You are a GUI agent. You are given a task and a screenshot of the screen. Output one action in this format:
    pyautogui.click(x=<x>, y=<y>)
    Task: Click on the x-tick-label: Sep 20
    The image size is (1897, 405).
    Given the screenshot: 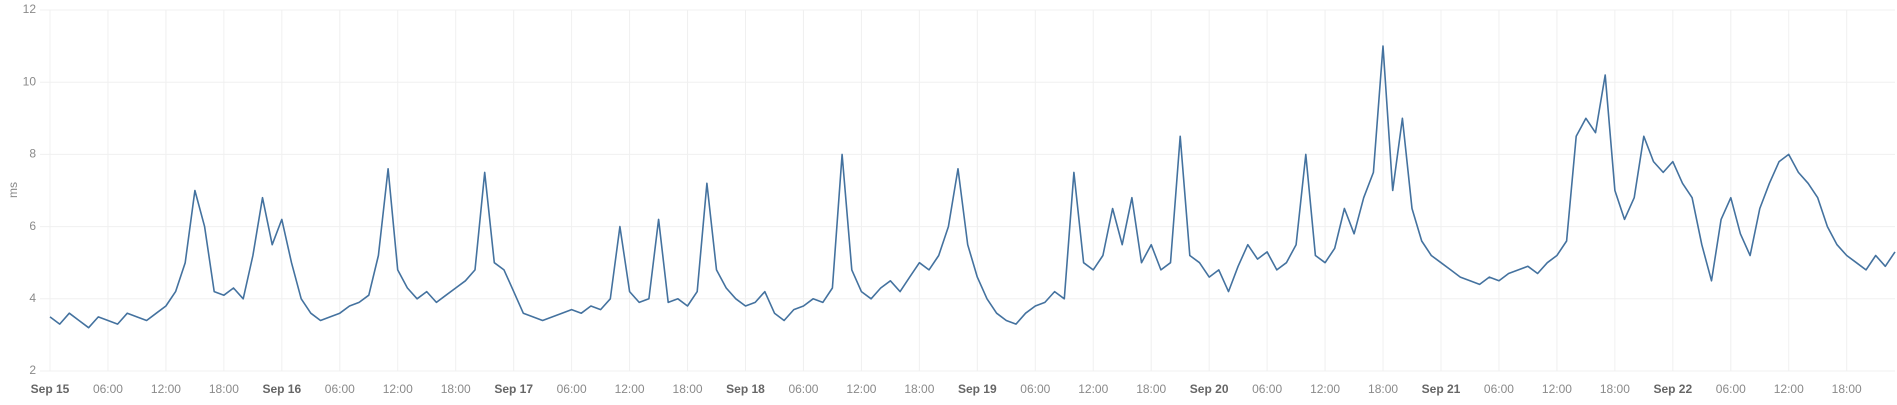 What is the action you would take?
    pyautogui.click(x=1209, y=389)
    